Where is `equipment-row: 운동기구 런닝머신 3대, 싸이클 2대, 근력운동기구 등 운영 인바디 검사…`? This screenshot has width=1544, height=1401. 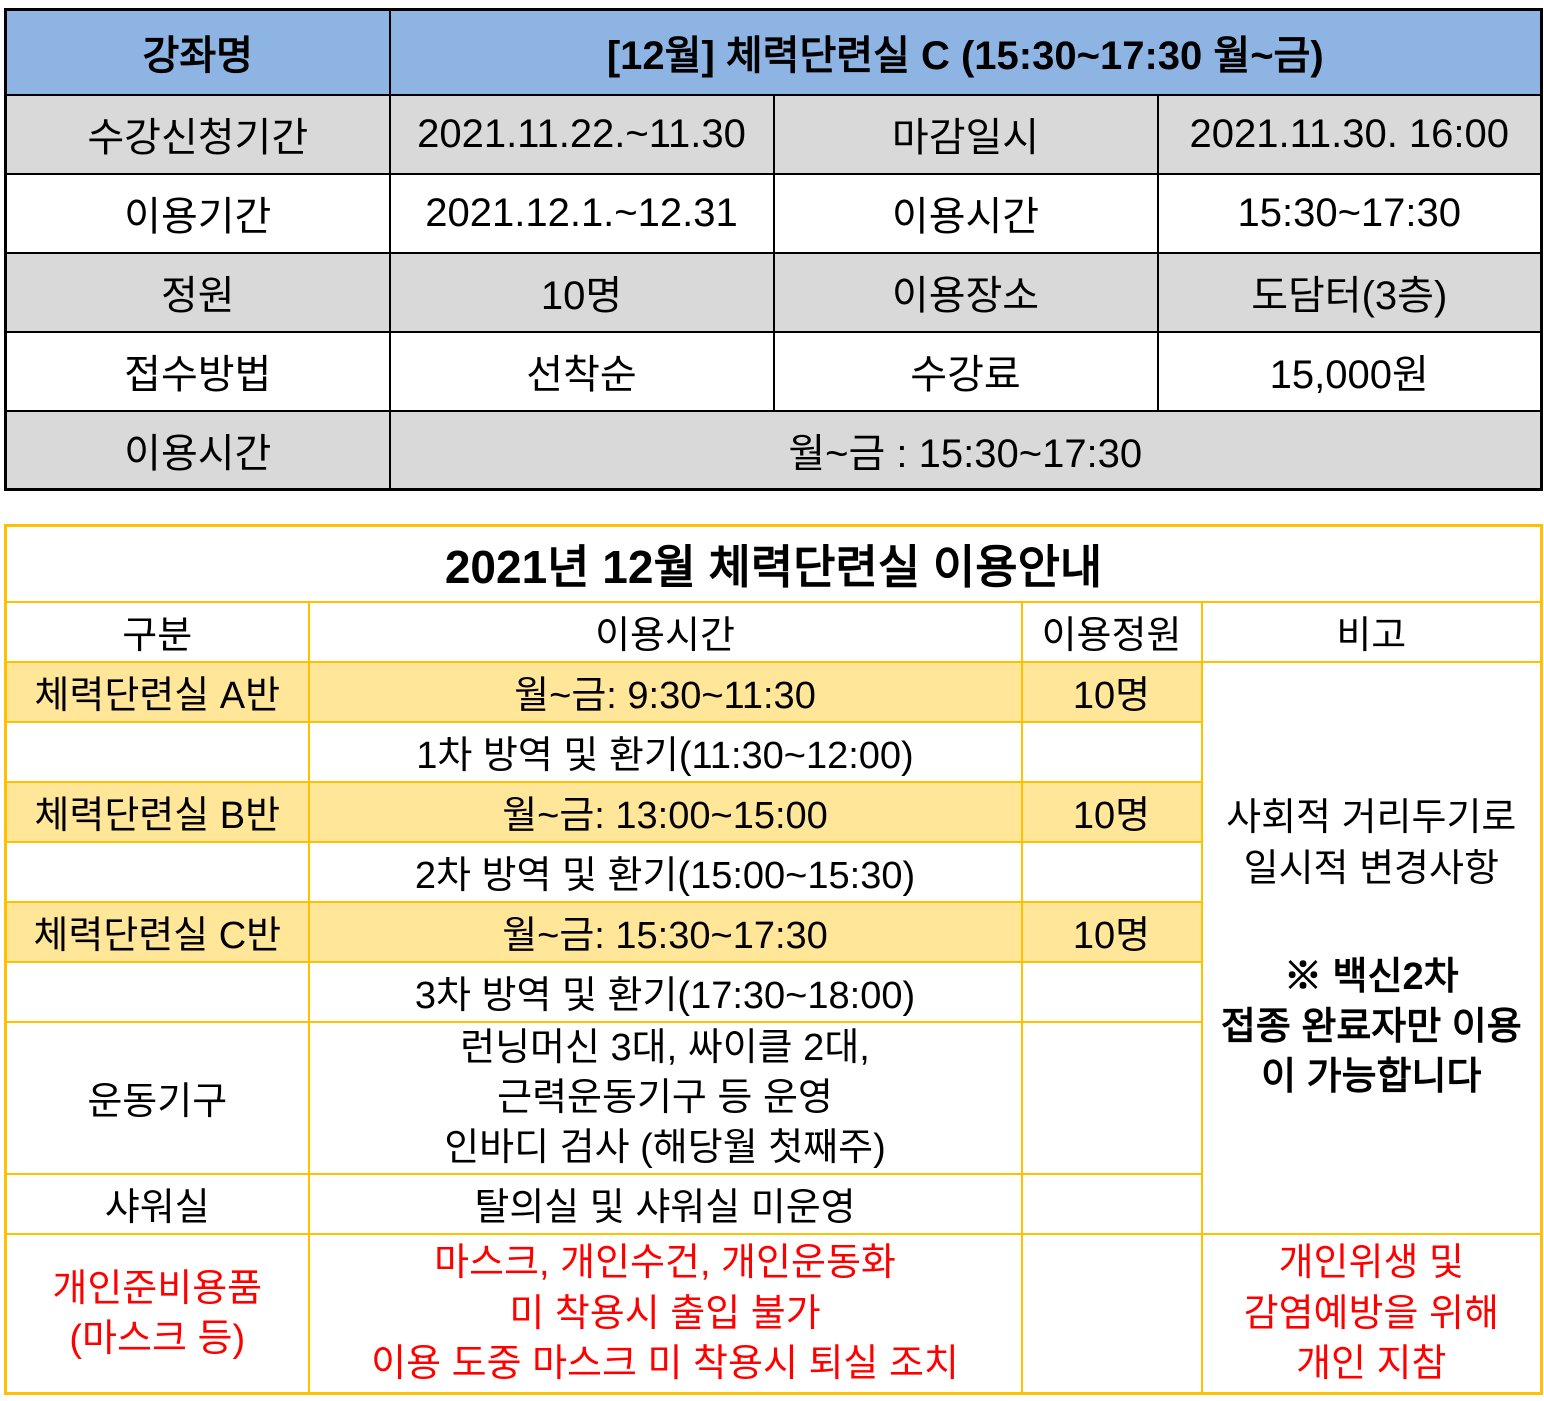
equipment-row: 운동기구 런닝머신 3대, 싸이클 2대, 근력운동기구 등 운영 인바디 검사… is located at coordinates (773, 1097).